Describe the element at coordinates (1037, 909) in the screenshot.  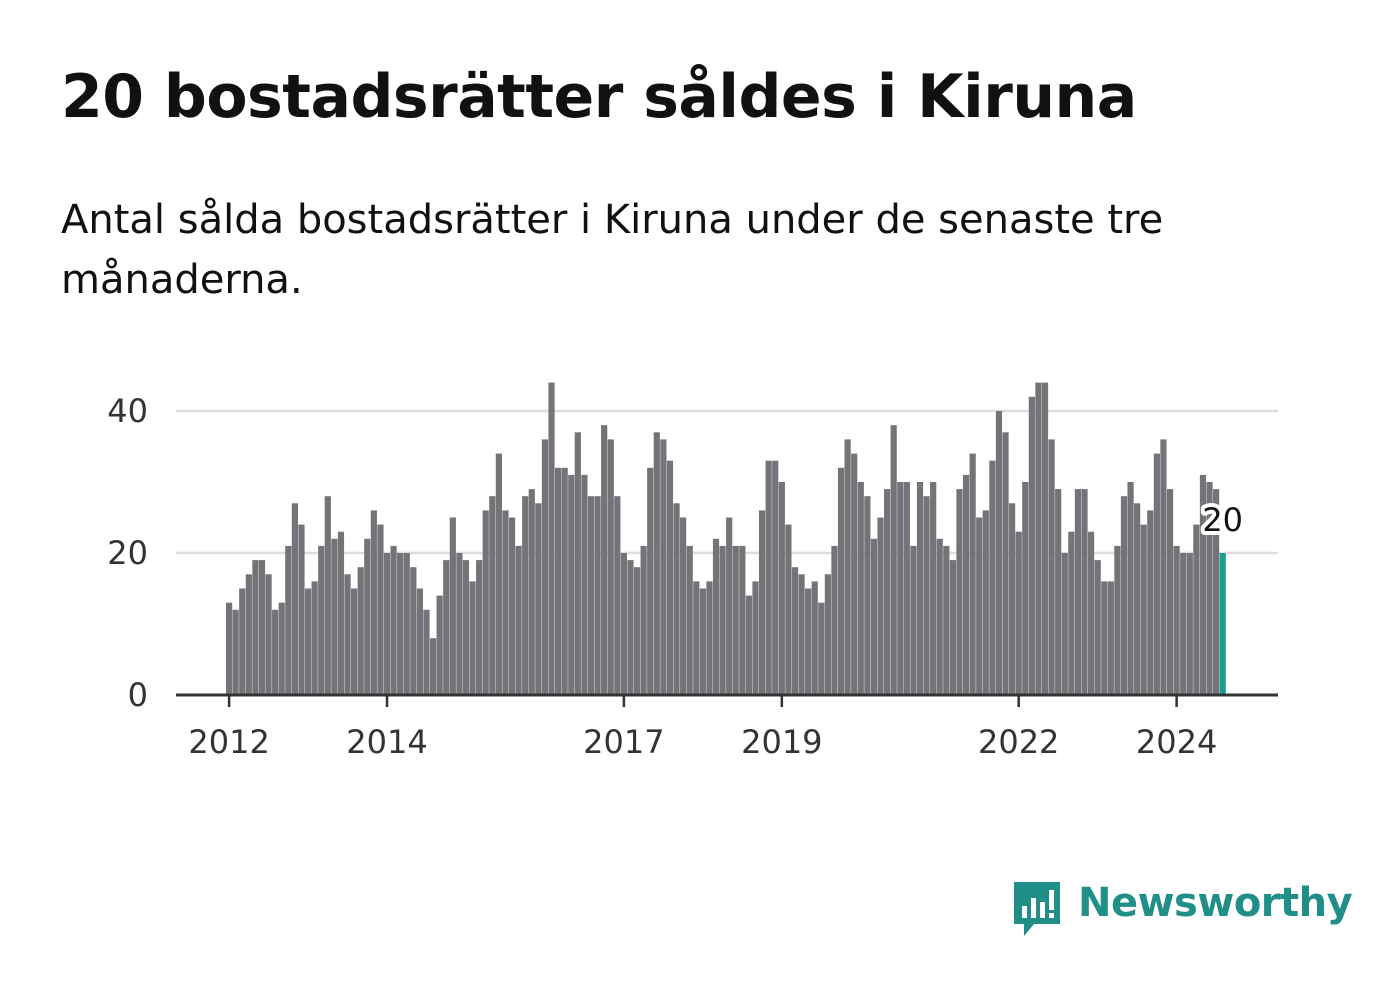
I see `chart-bubble-icon` at that location.